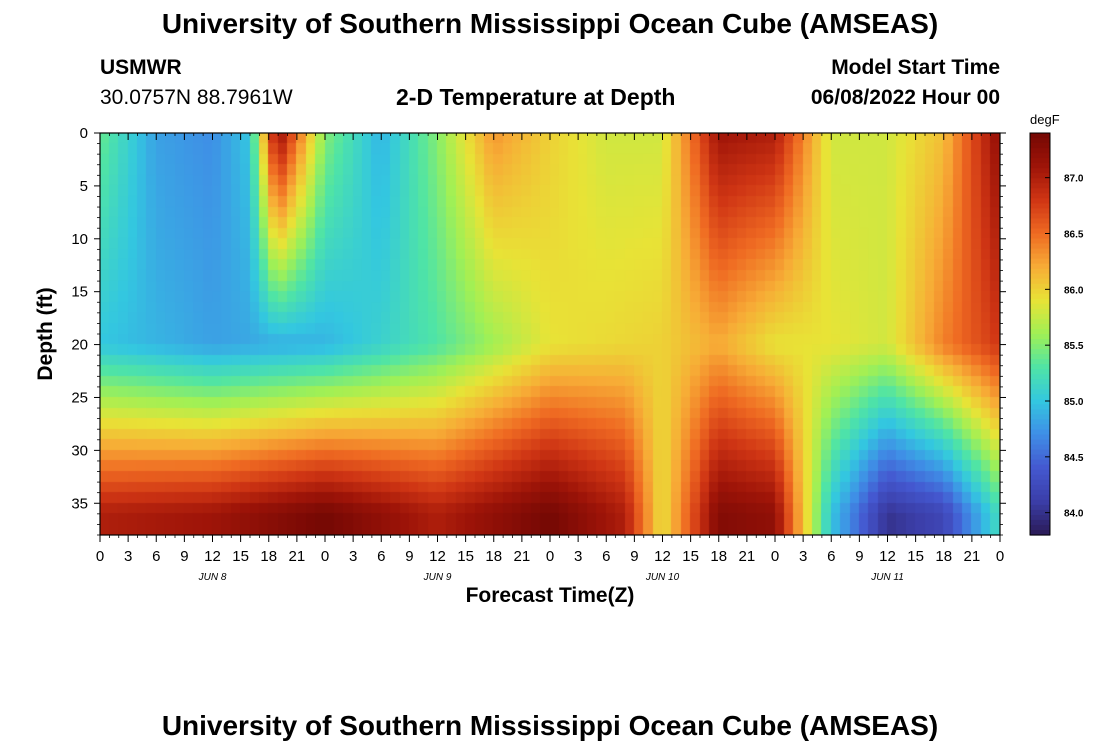  Describe the element at coordinates (536, 97) in the screenshot. I see `chart-subtitle: 2-D Temperature at Depth` at that location.